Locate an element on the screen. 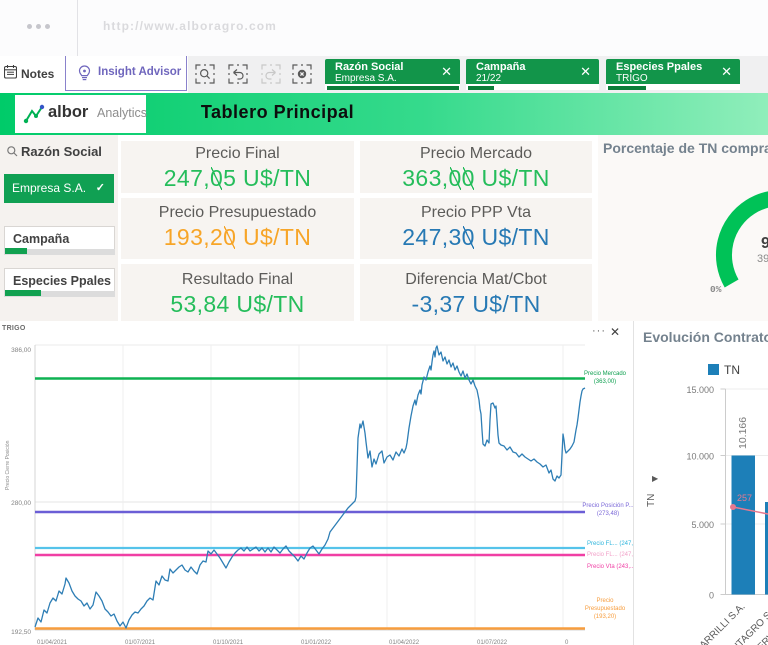 This screenshot has height=645, width=768. svg-text: 01/04/2022 is located at coordinates (404, 642).